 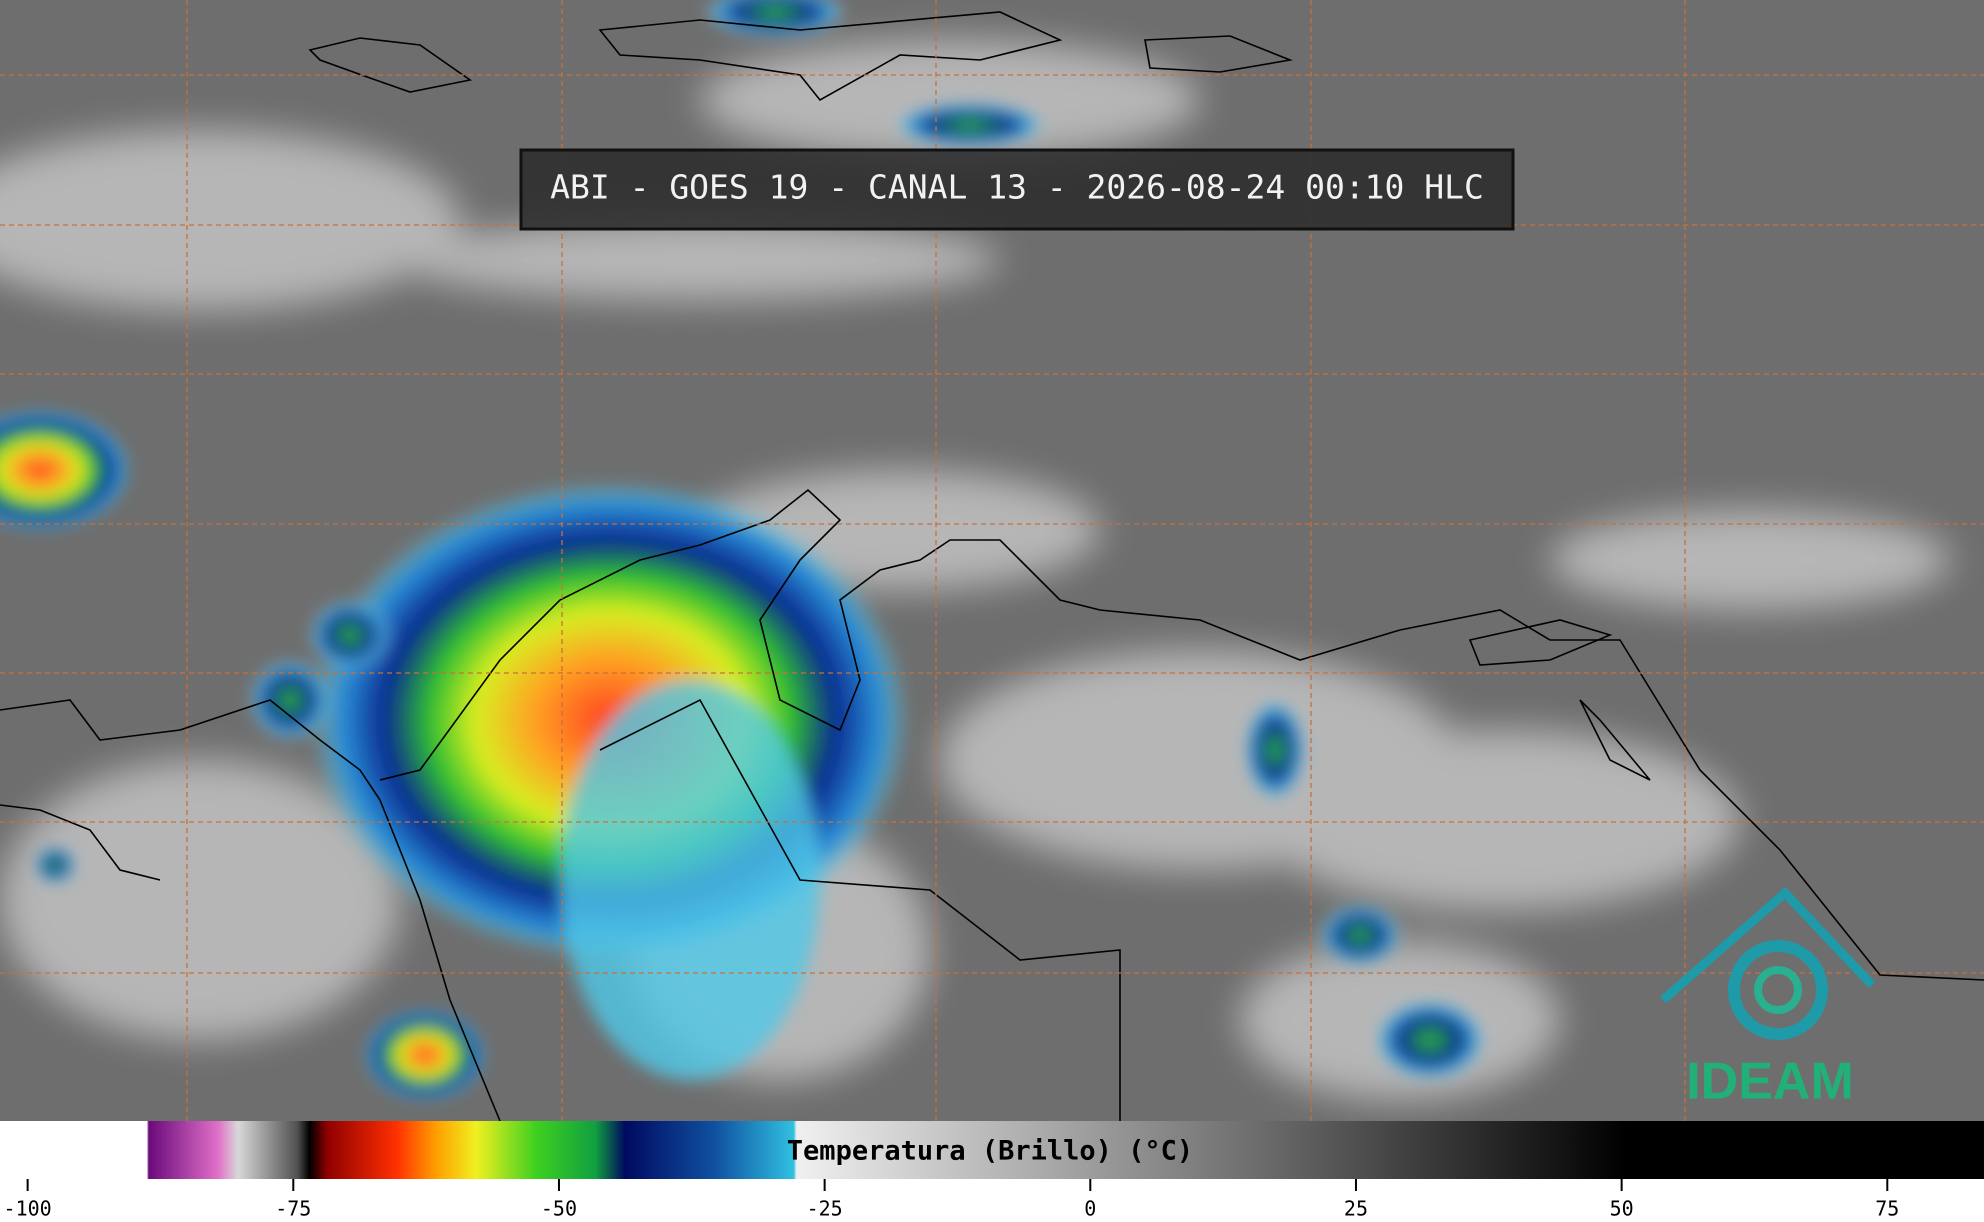 I want to click on colorbar-label: Temperatura (Brillo) (°C), so click(x=990, y=1151).